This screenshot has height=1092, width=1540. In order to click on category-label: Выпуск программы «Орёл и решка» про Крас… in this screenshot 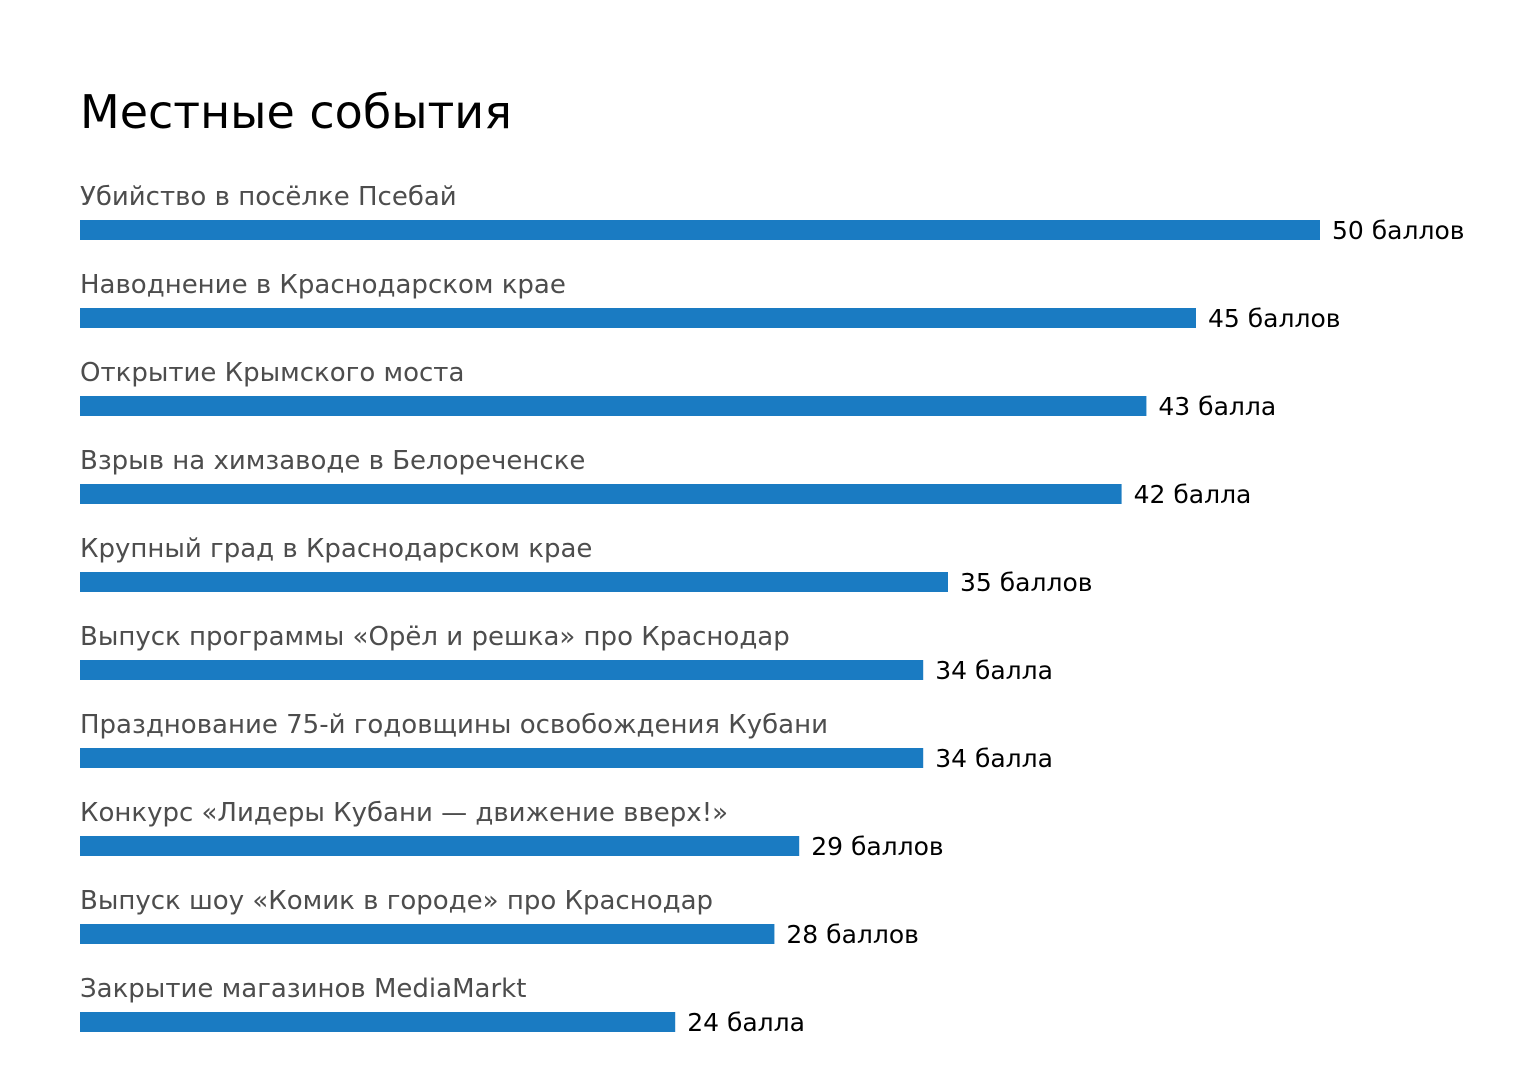, I will do `click(435, 637)`.